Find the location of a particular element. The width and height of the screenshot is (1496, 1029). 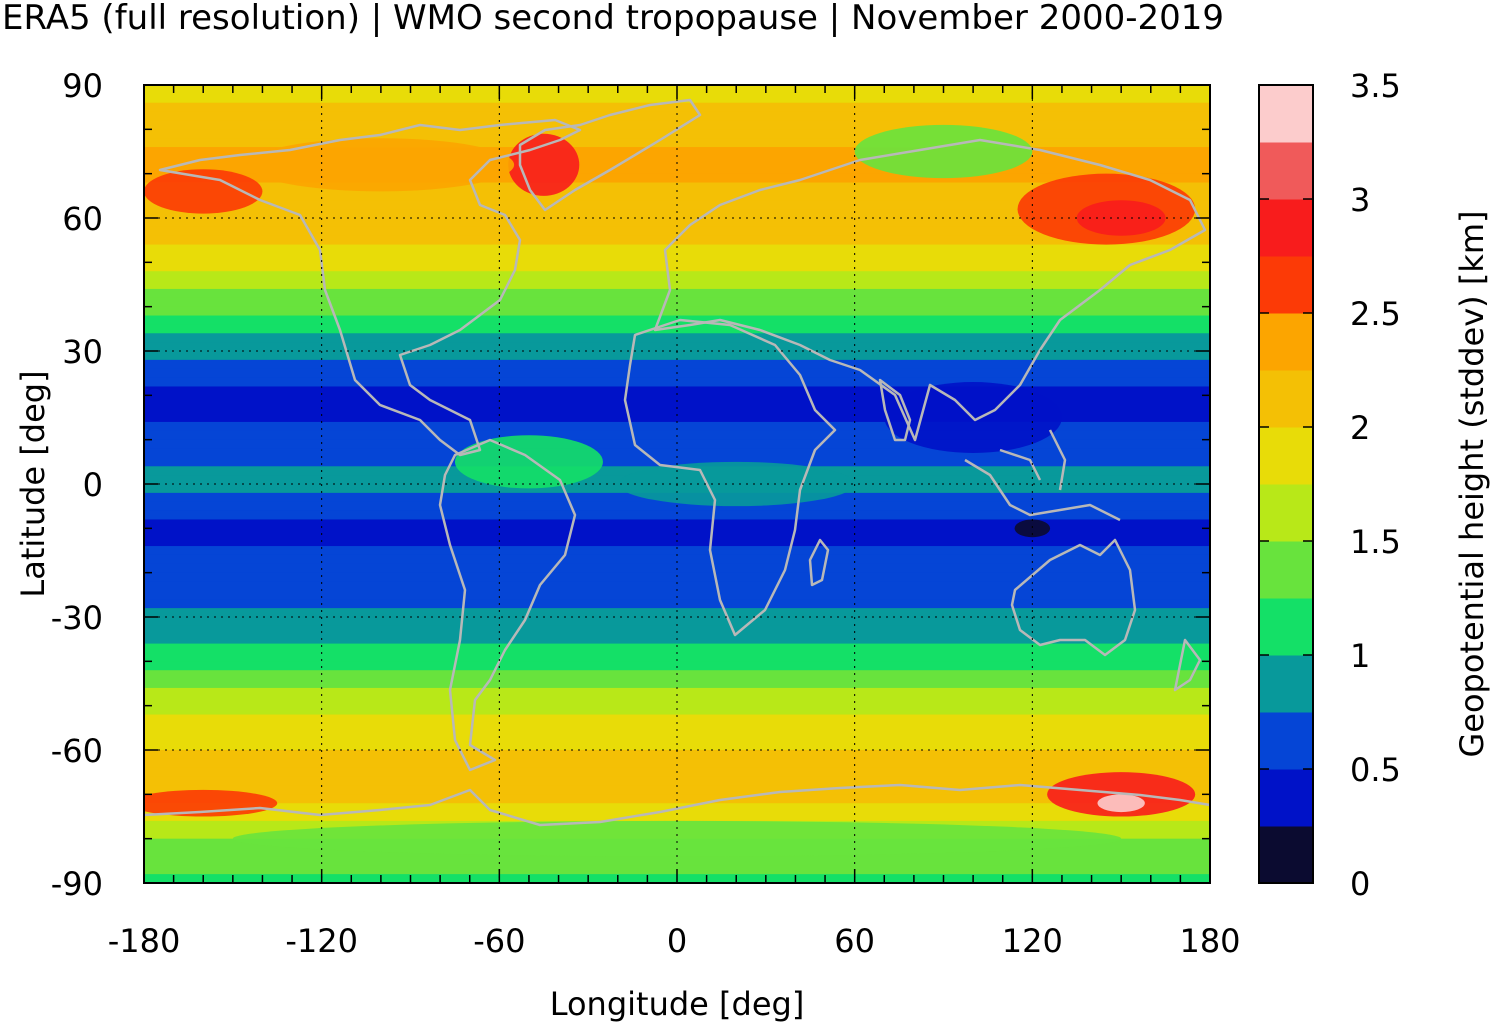

colorbar-tick-label: 1 is located at coordinates (1360, 656).